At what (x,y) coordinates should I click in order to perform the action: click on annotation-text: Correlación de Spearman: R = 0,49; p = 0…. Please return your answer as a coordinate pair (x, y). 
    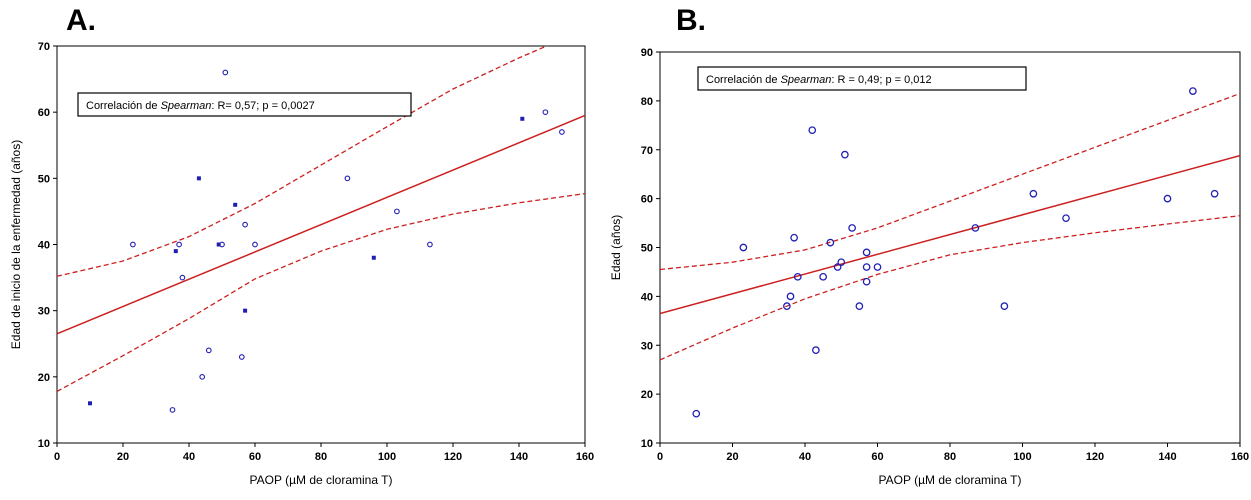
    Looking at the image, I should click on (819, 80).